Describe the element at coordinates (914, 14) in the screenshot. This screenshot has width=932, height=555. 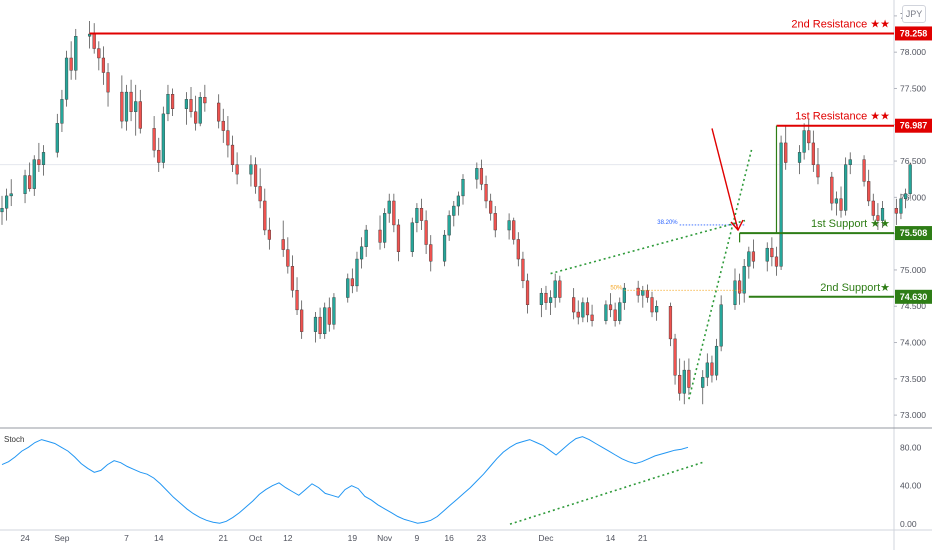
I see `currency-button: JPY` at that location.